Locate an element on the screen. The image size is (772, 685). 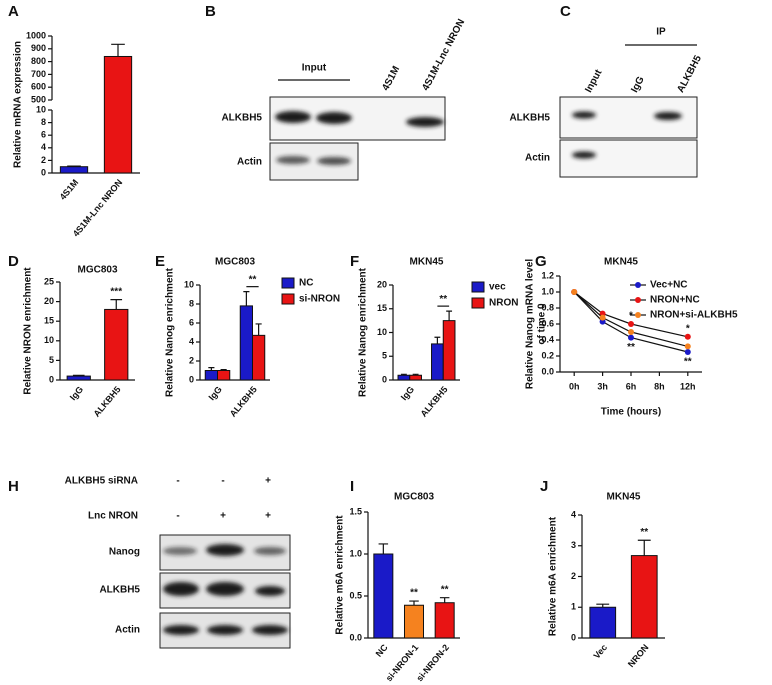
y-axis-label: of time 0 is located at coordinates (542, 324).